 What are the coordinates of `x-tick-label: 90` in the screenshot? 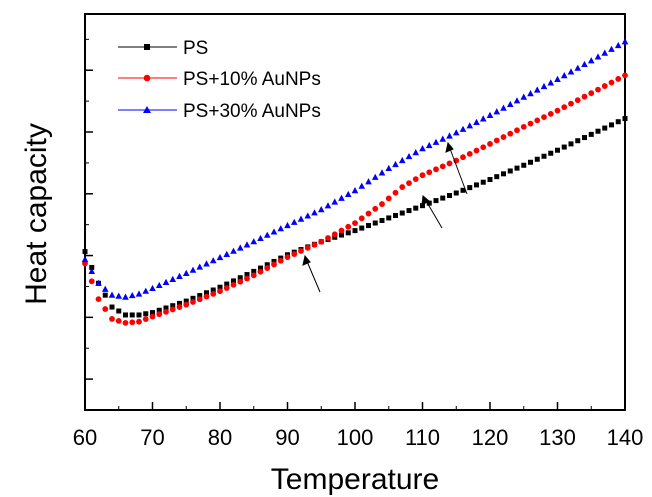 It's located at (287, 437).